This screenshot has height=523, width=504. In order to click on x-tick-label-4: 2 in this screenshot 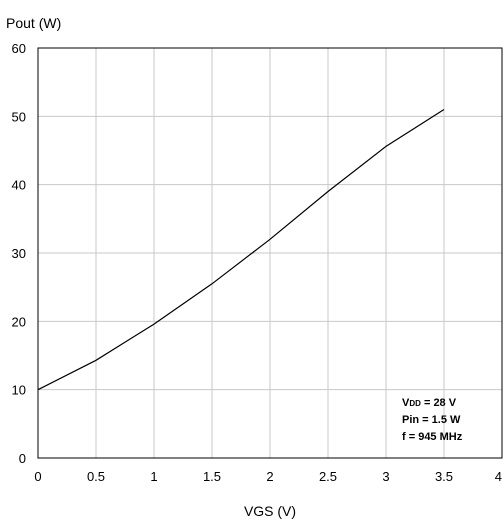, I will do `click(269, 476)`.